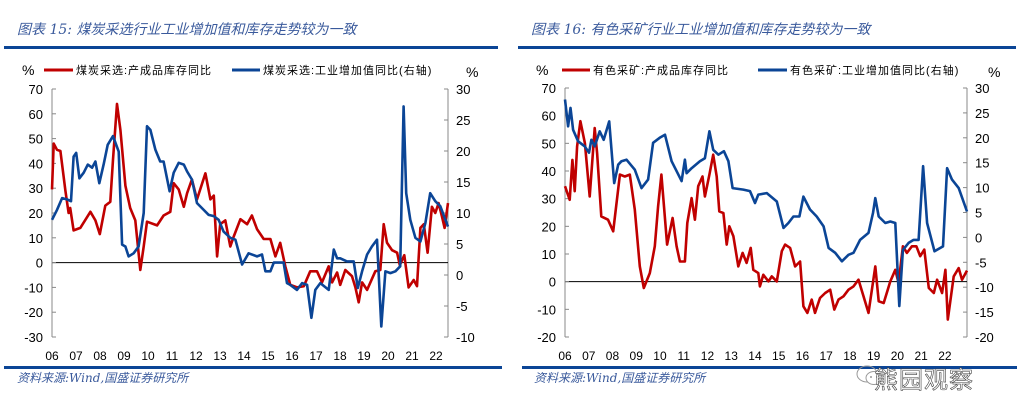 This screenshot has width=1034, height=419. Describe the element at coordinates (732, 356) in the screenshot. I see `chart-16-x-tick-label: 13` at that location.